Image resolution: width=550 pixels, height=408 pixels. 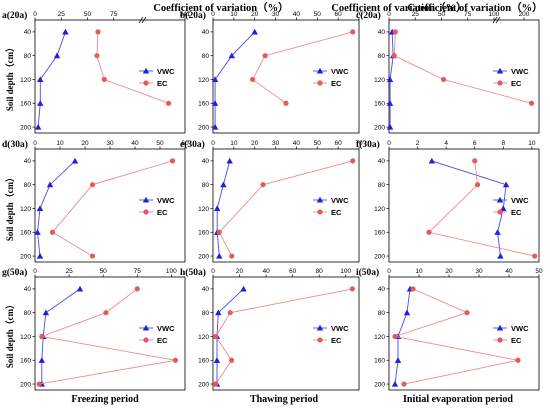 I want to click on x-tick-label: 6, so click(x=475, y=143).